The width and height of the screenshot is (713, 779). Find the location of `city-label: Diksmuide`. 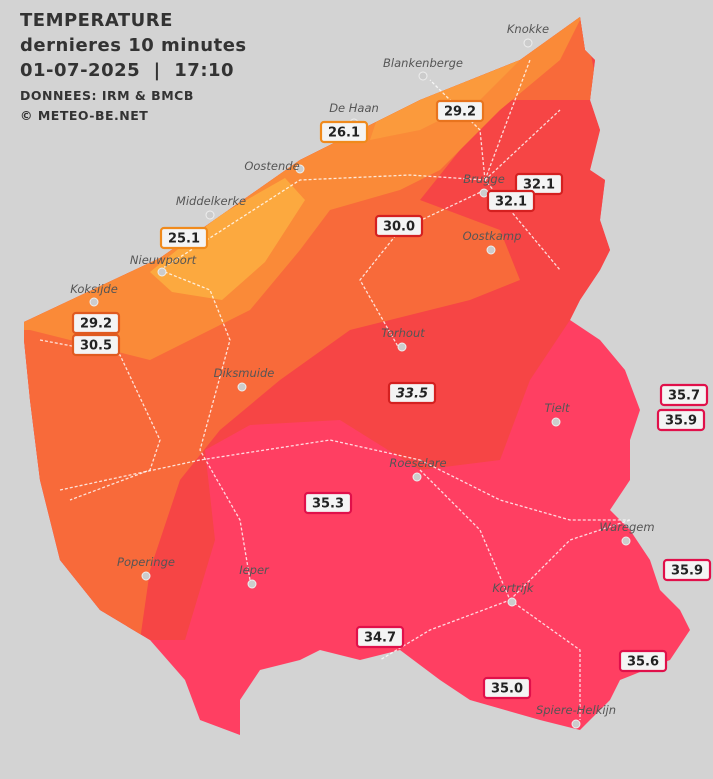

city-label: Diksmuide is located at coordinates (244, 373).